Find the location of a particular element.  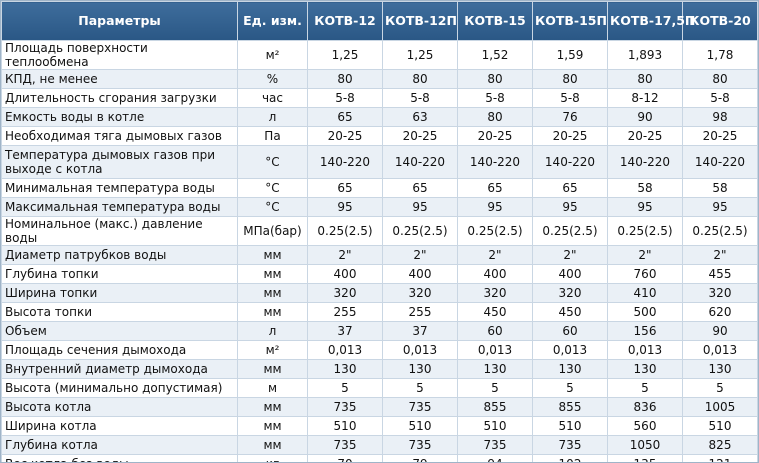

table-row: Глубина котла мм 735 735 735 735 1050 825 is located at coordinates (379, 445).